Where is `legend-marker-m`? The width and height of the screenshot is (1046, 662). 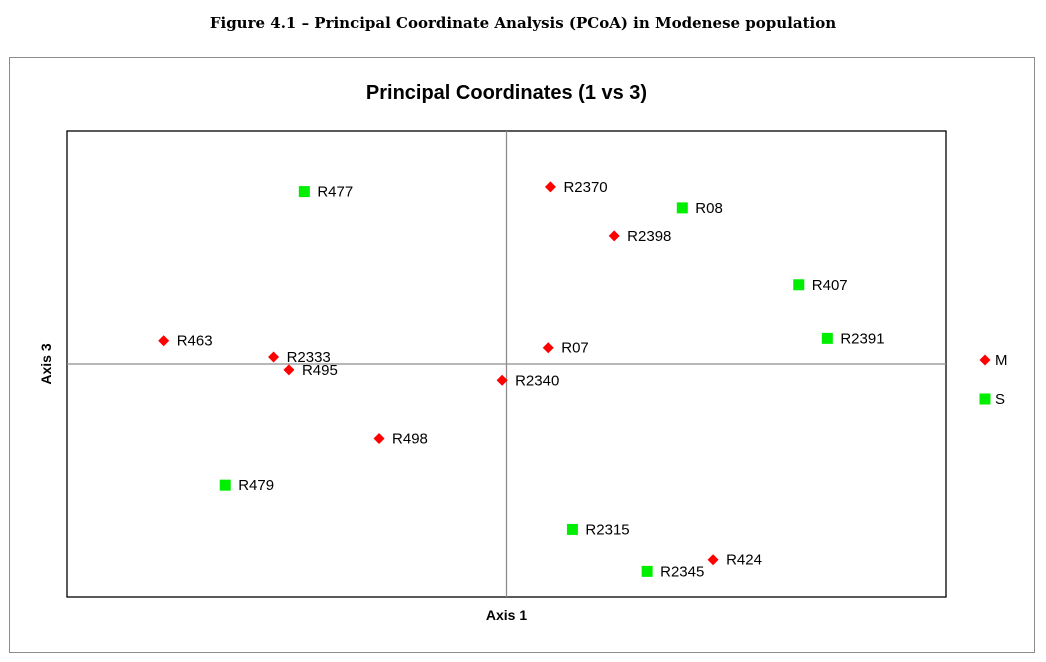 legend-marker-m is located at coordinates (985, 360).